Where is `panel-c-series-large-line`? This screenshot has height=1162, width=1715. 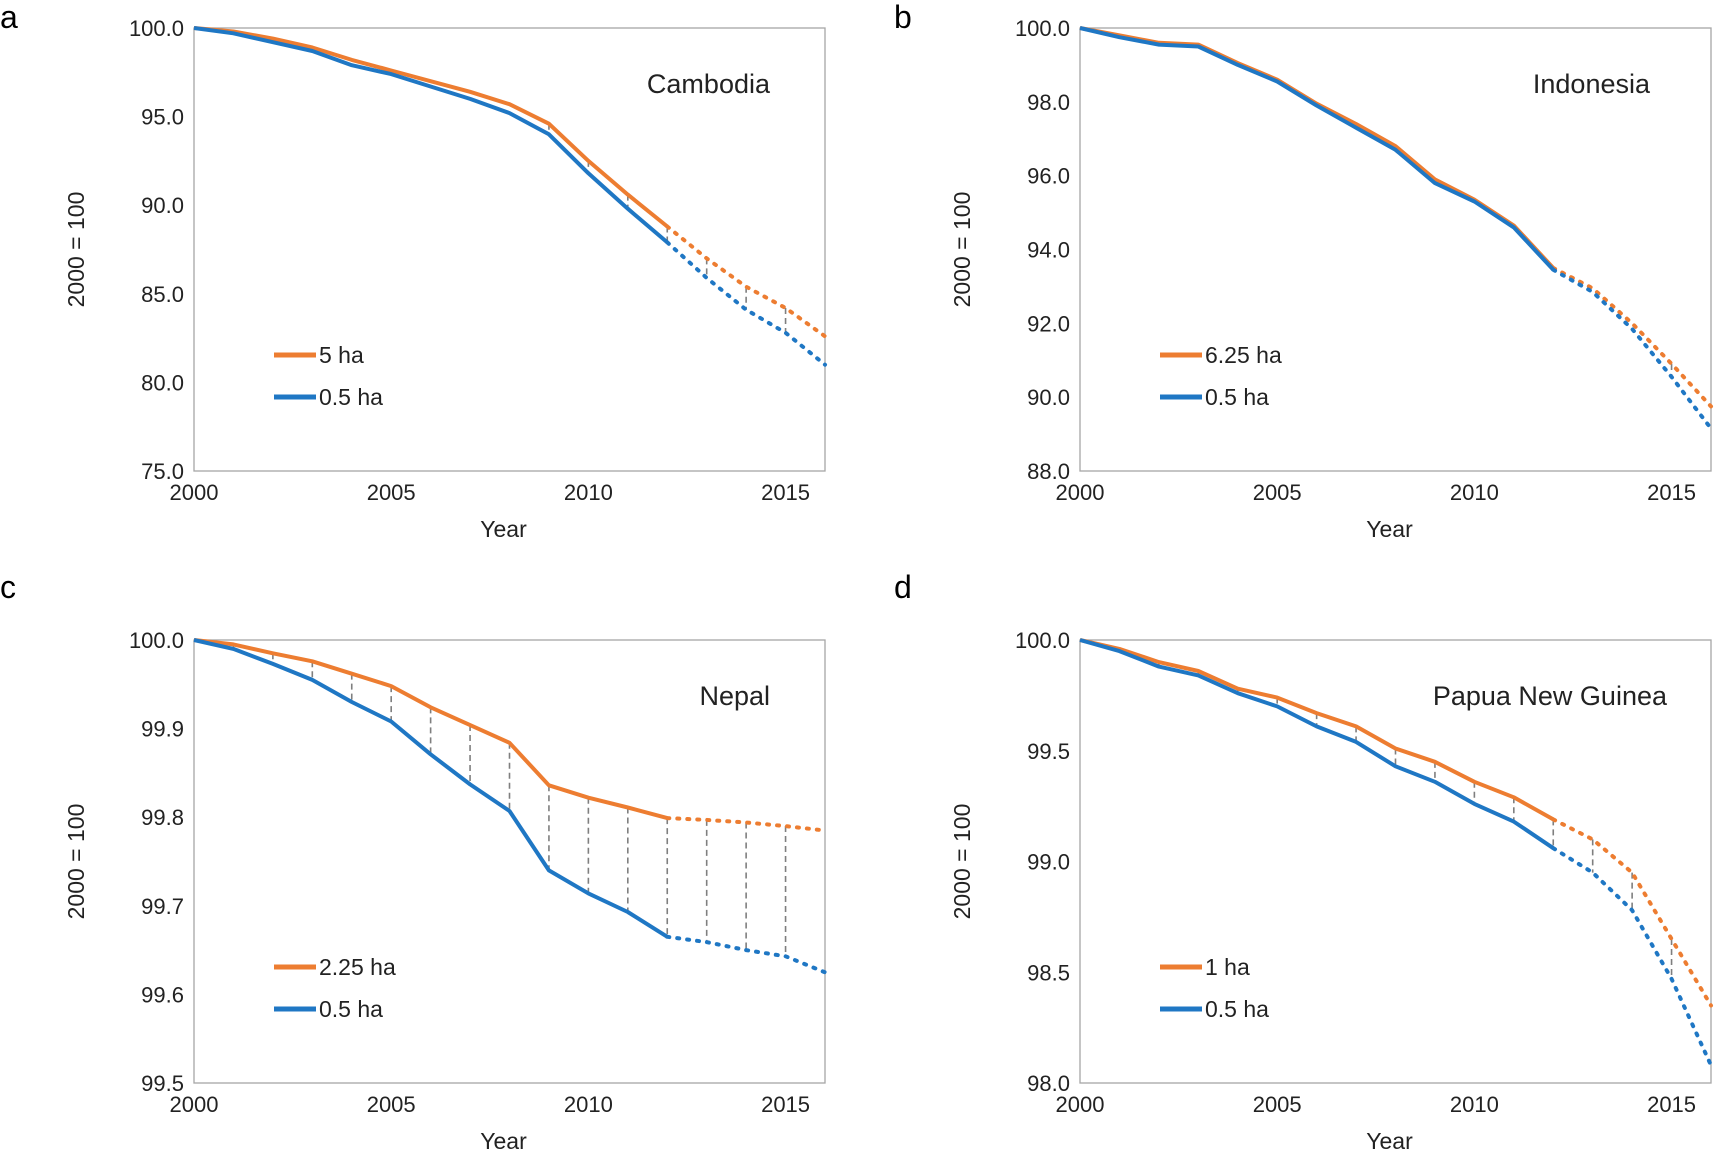
panel-c-series-large-line is located at coordinates (430, 729).